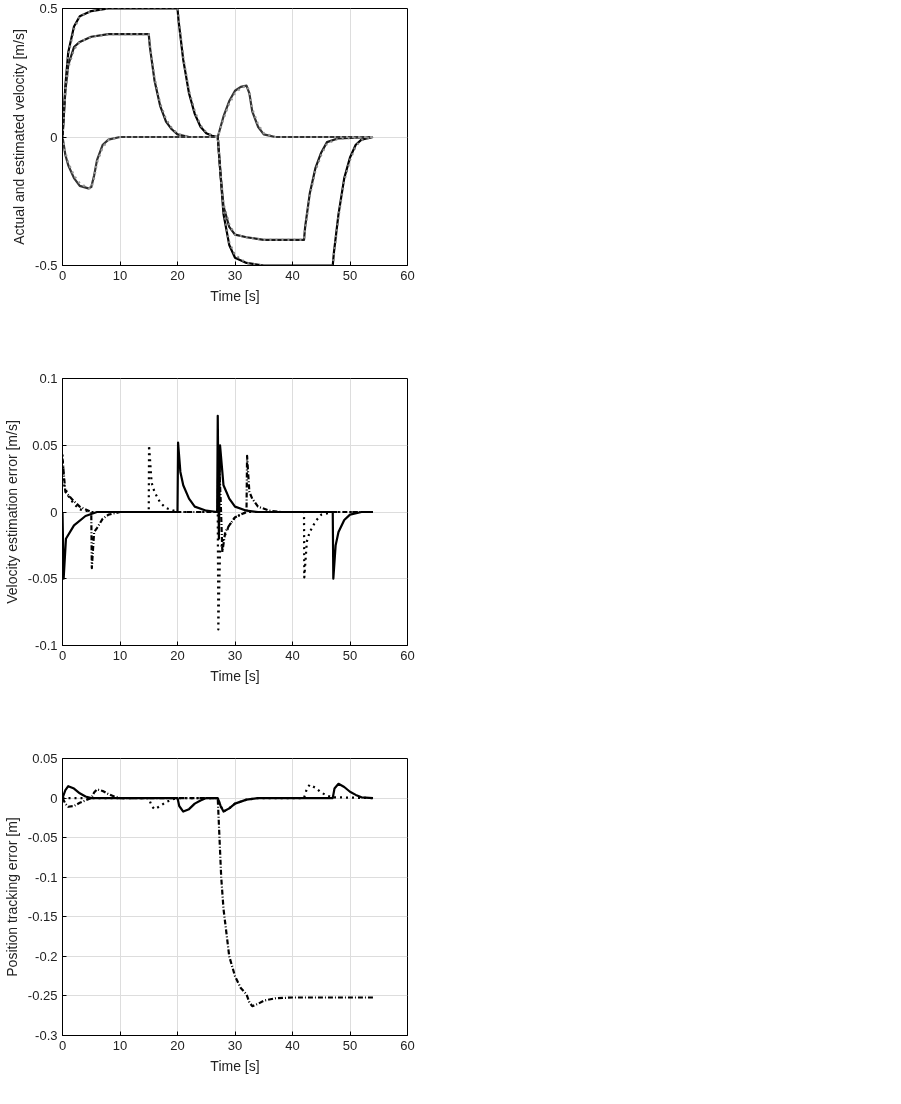 This screenshot has height=1104, width=901. Describe the element at coordinates (19, 137) in the screenshot. I see `y-axis-title: Actual and estimated velocity [m/s]` at that location.